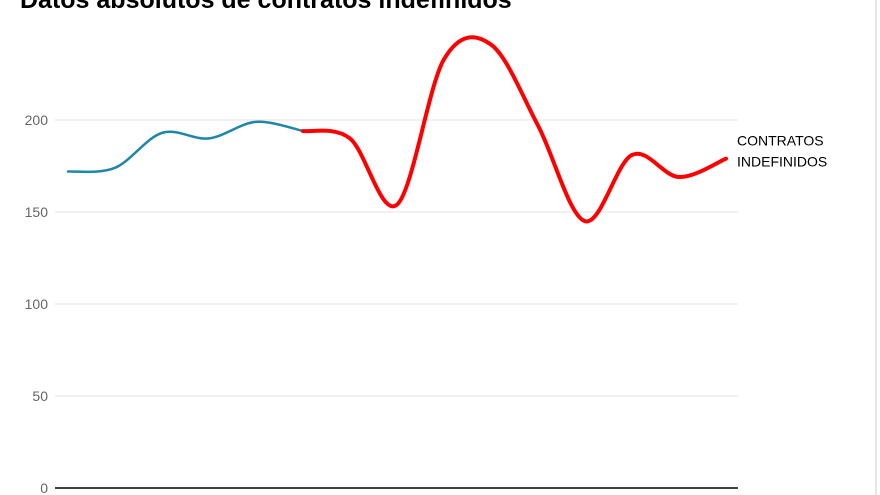 The height and width of the screenshot is (495, 880). What do you see at coordinates (37, 304) in the screenshot?
I see `y-tick-label: 100` at bounding box center [37, 304].